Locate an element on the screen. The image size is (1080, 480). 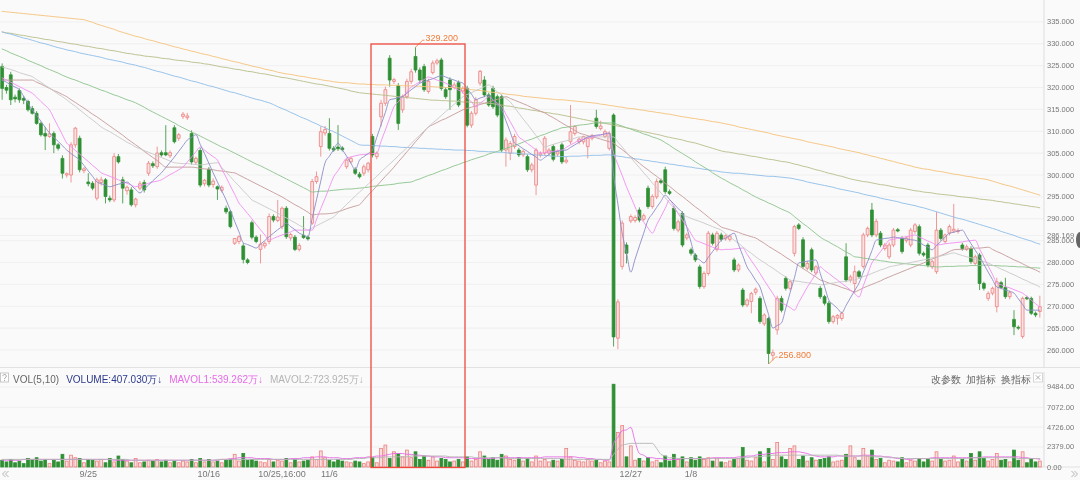
annotation: 改参数 is located at coordinates (946, 379).